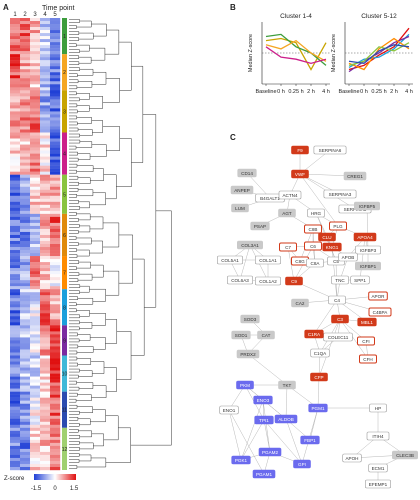 The height and width of the screenshot is (500, 420). Describe the element at coordinates (64, 112) in the screenshot. I see `cluster-label: 3` at that location.